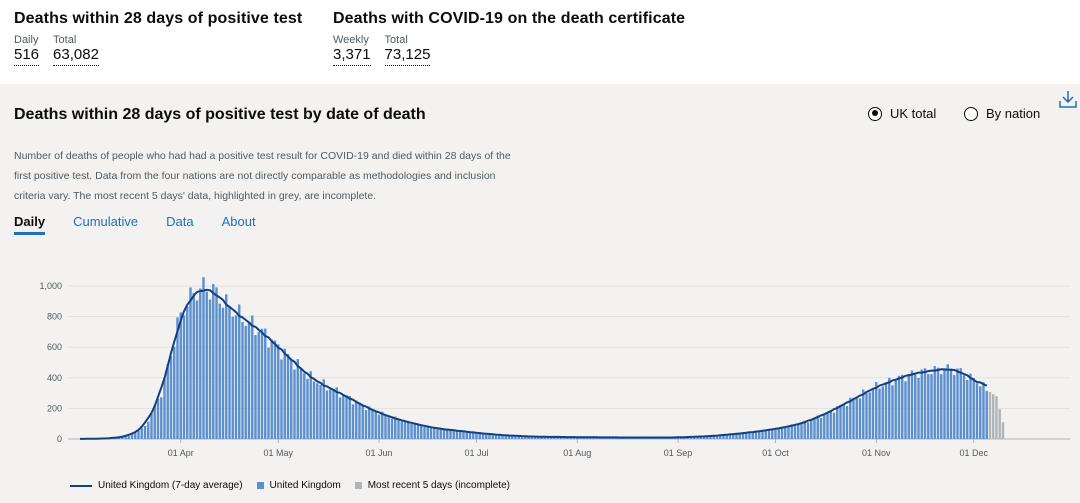 This screenshot has height=503, width=1080. I want to click on metric-weekly: Weekly 3,371, so click(352, 50).